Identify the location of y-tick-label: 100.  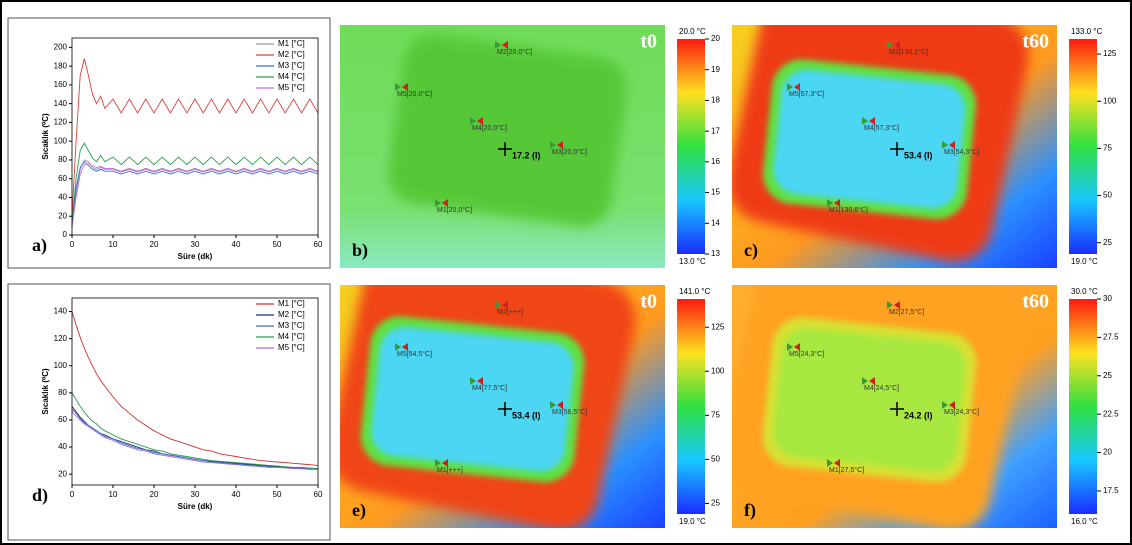
(61, 140).